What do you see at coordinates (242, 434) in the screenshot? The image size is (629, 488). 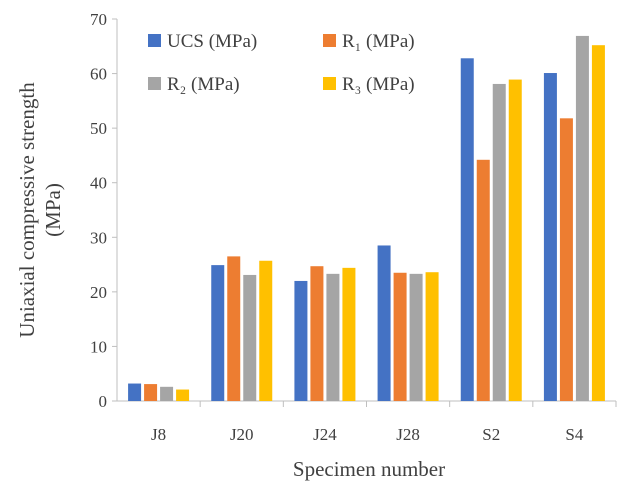 I see `x-tick-label: J20` at bounding box center [242, 434].